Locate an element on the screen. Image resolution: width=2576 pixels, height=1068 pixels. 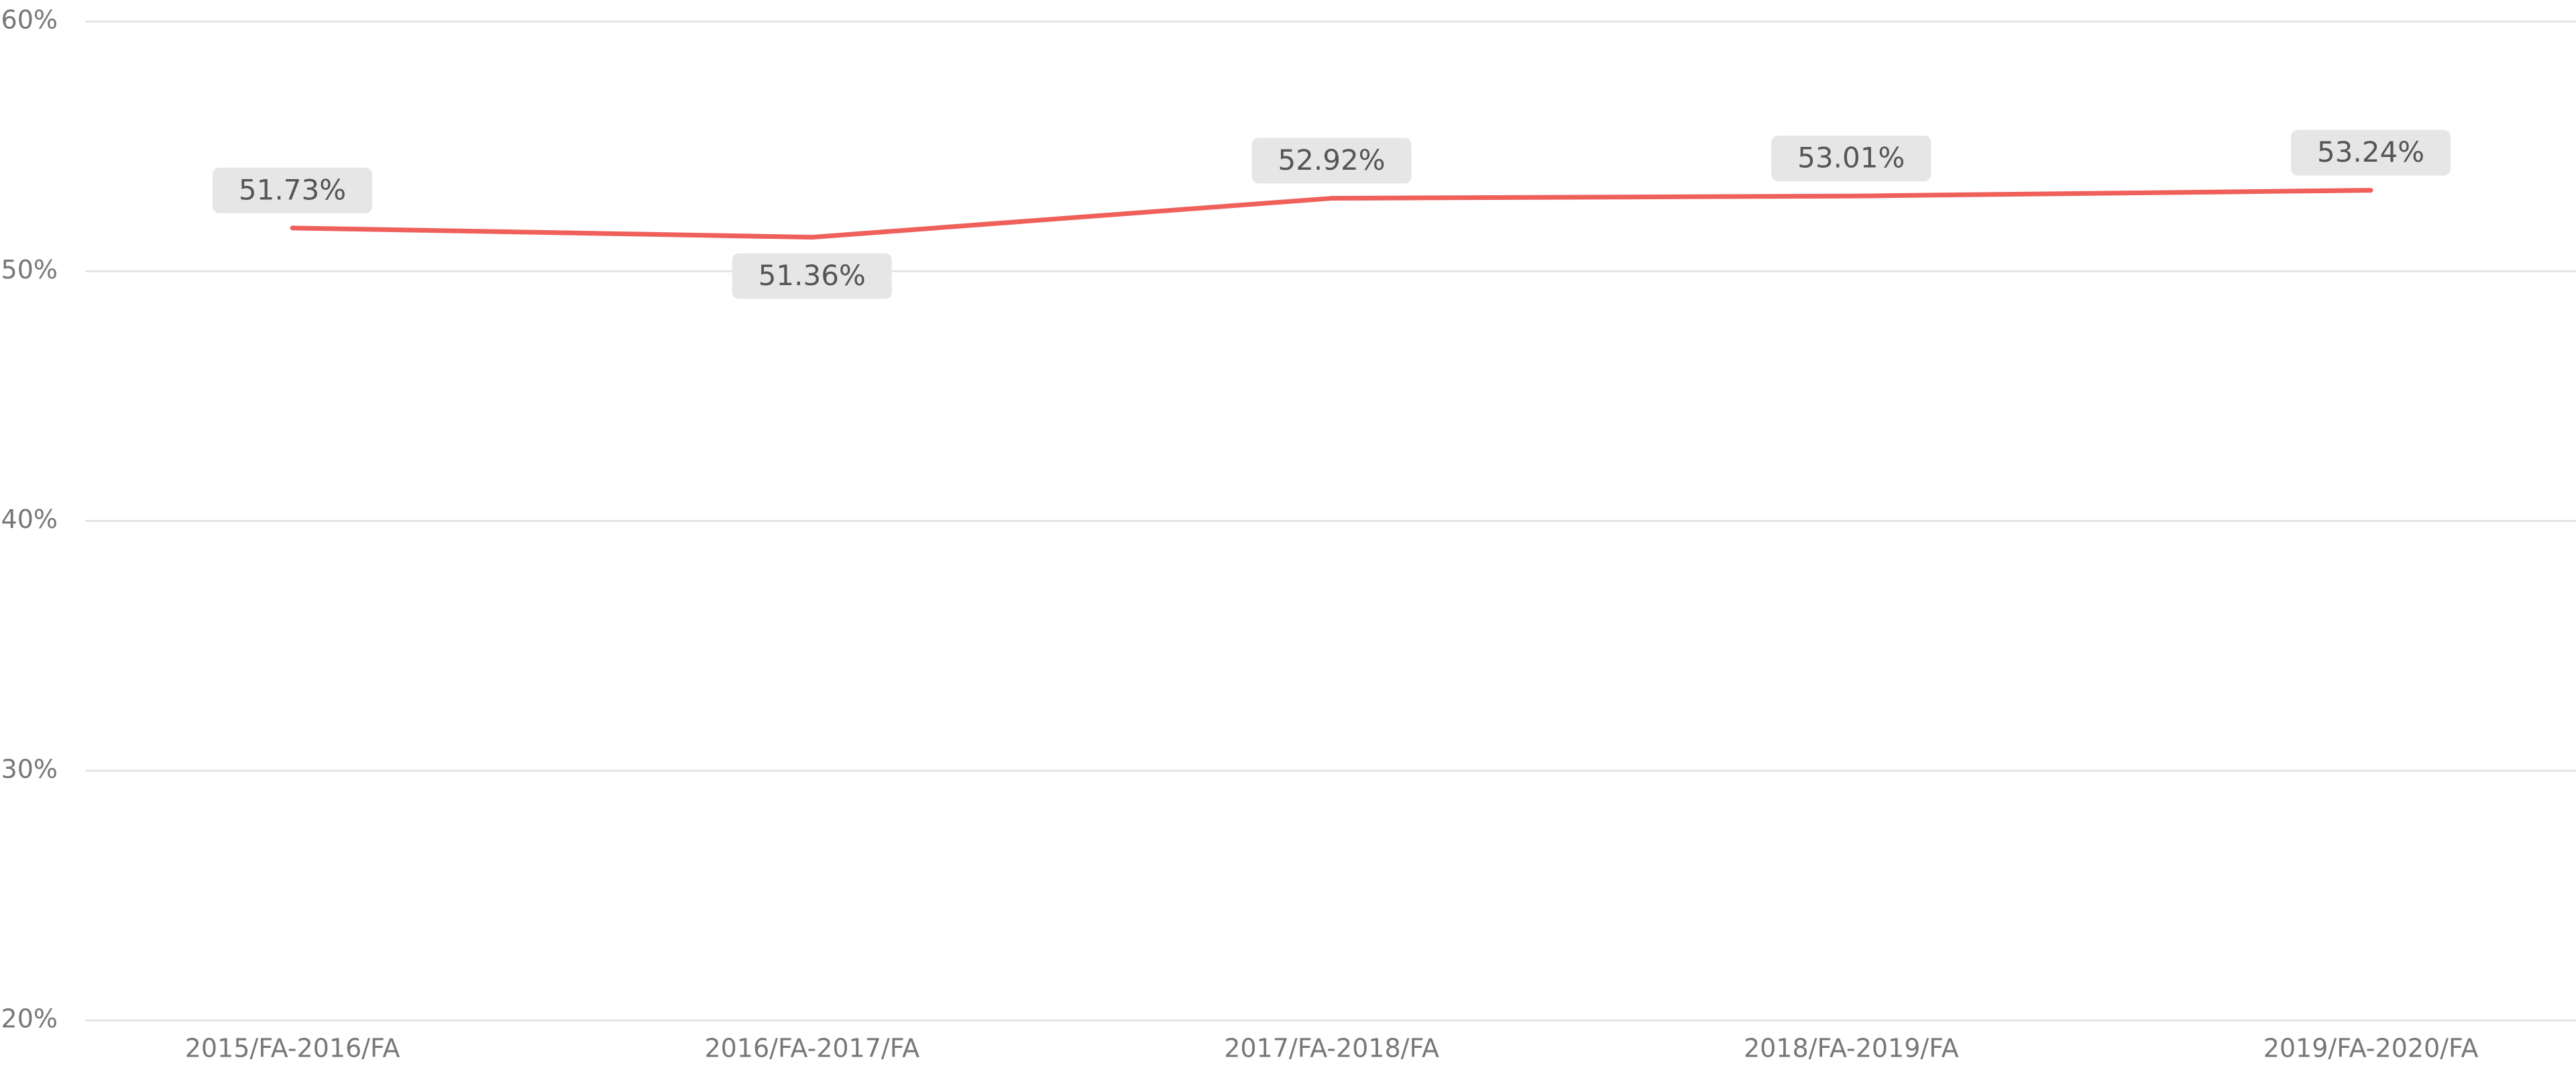
x-tick-label: 2018/FA-2019/FA is located at coordinates (1851, 1048).